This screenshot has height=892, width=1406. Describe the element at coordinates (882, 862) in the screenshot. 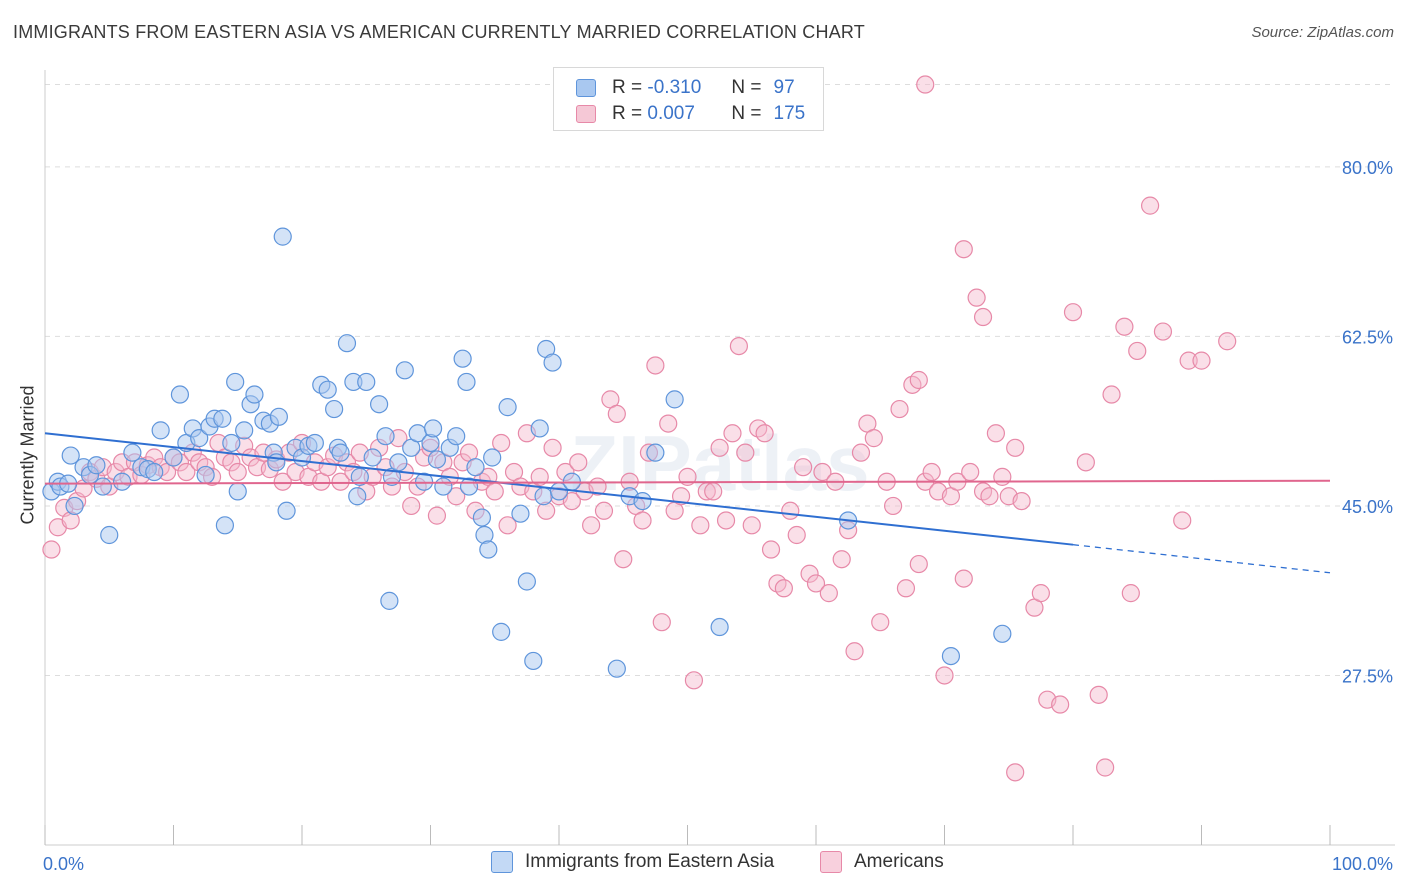

I see `bottom-legend-americans: Americans` at that location.